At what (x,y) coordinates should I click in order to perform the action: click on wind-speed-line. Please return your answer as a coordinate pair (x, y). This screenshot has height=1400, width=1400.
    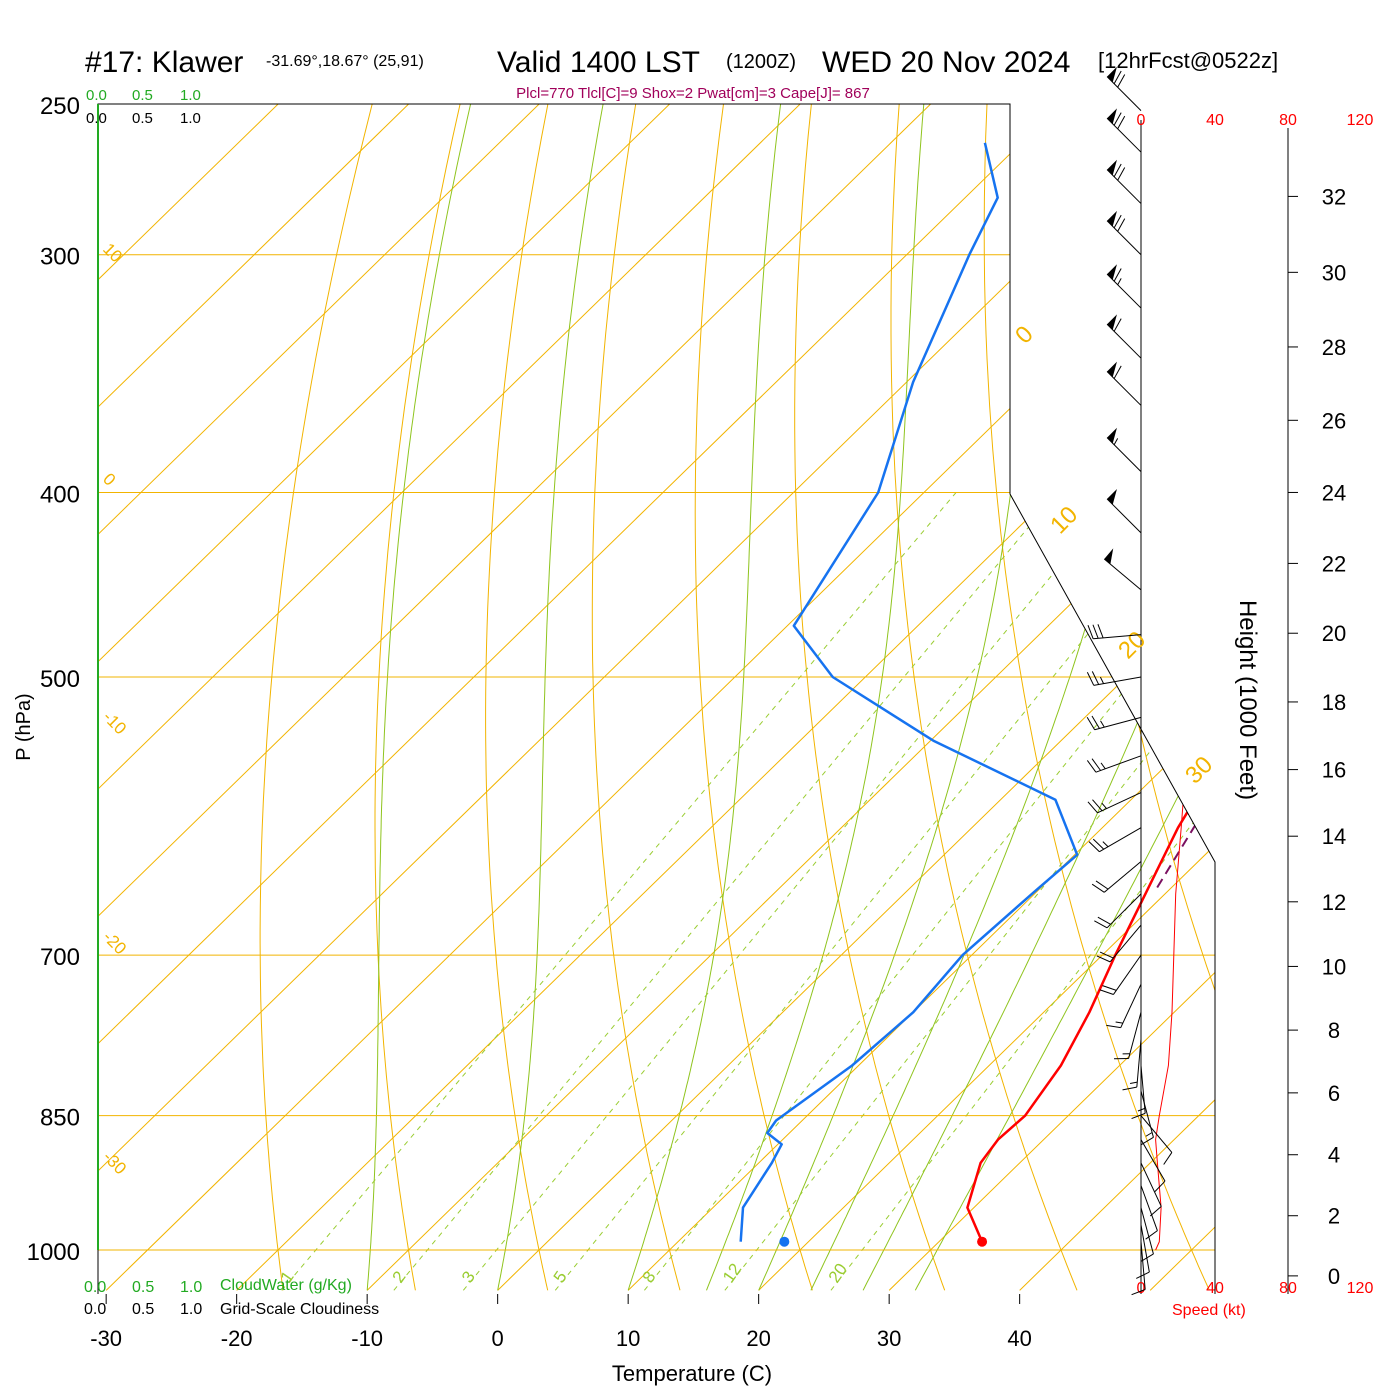
    Looking at the image, I should click on (1185, 696).